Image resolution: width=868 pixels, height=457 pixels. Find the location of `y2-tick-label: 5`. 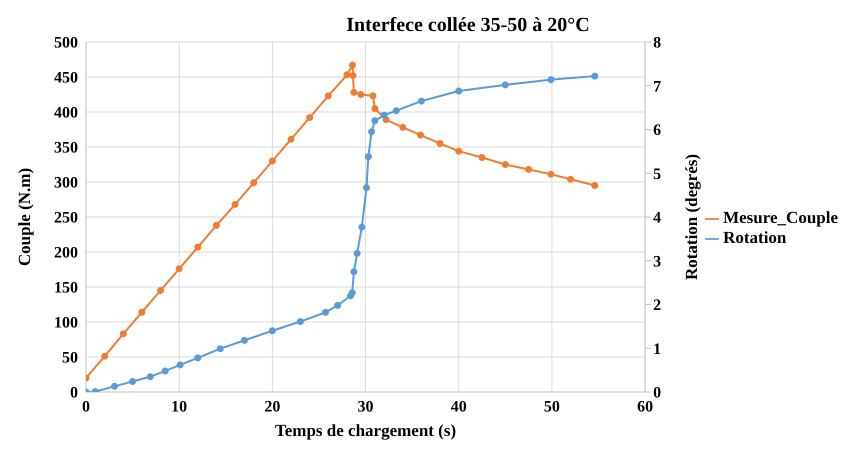

y2-tick-label: 5 is located at coordinates (657, 174).